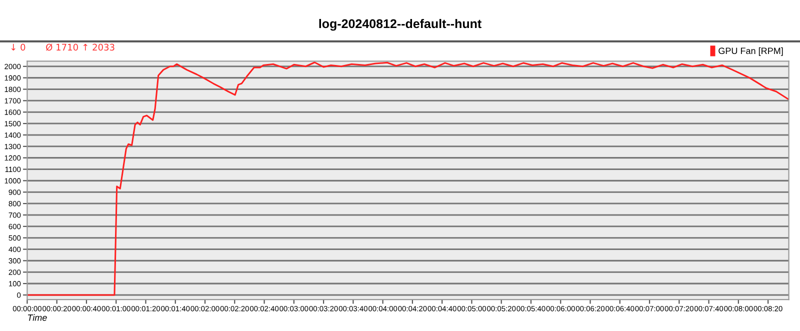  Describe the element at coordinates (98, 47) in the screenshot. I see `text: ↑ 2033` at that location.